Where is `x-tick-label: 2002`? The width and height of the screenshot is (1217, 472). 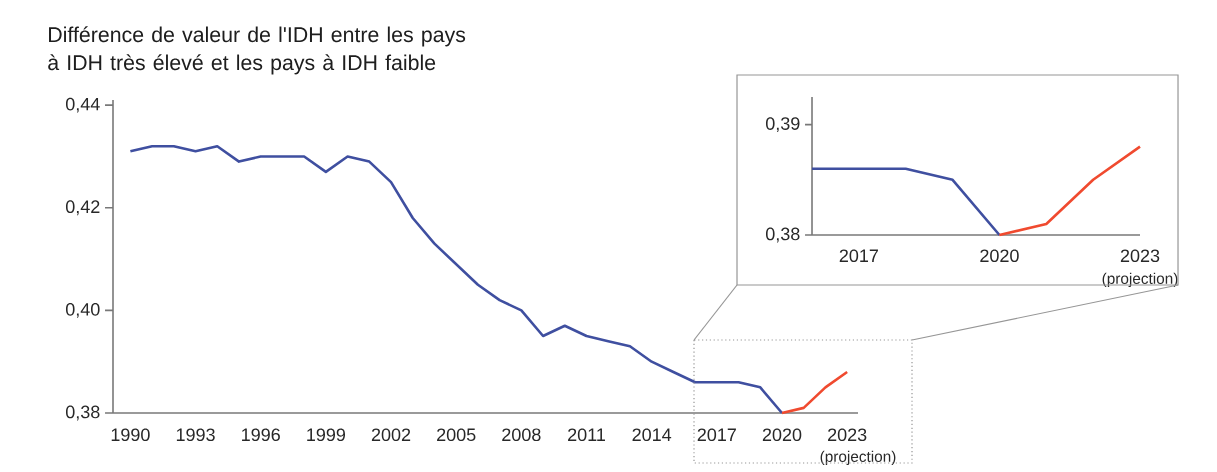 x-tick-label: 2002 is located at coordinates (391, 435).